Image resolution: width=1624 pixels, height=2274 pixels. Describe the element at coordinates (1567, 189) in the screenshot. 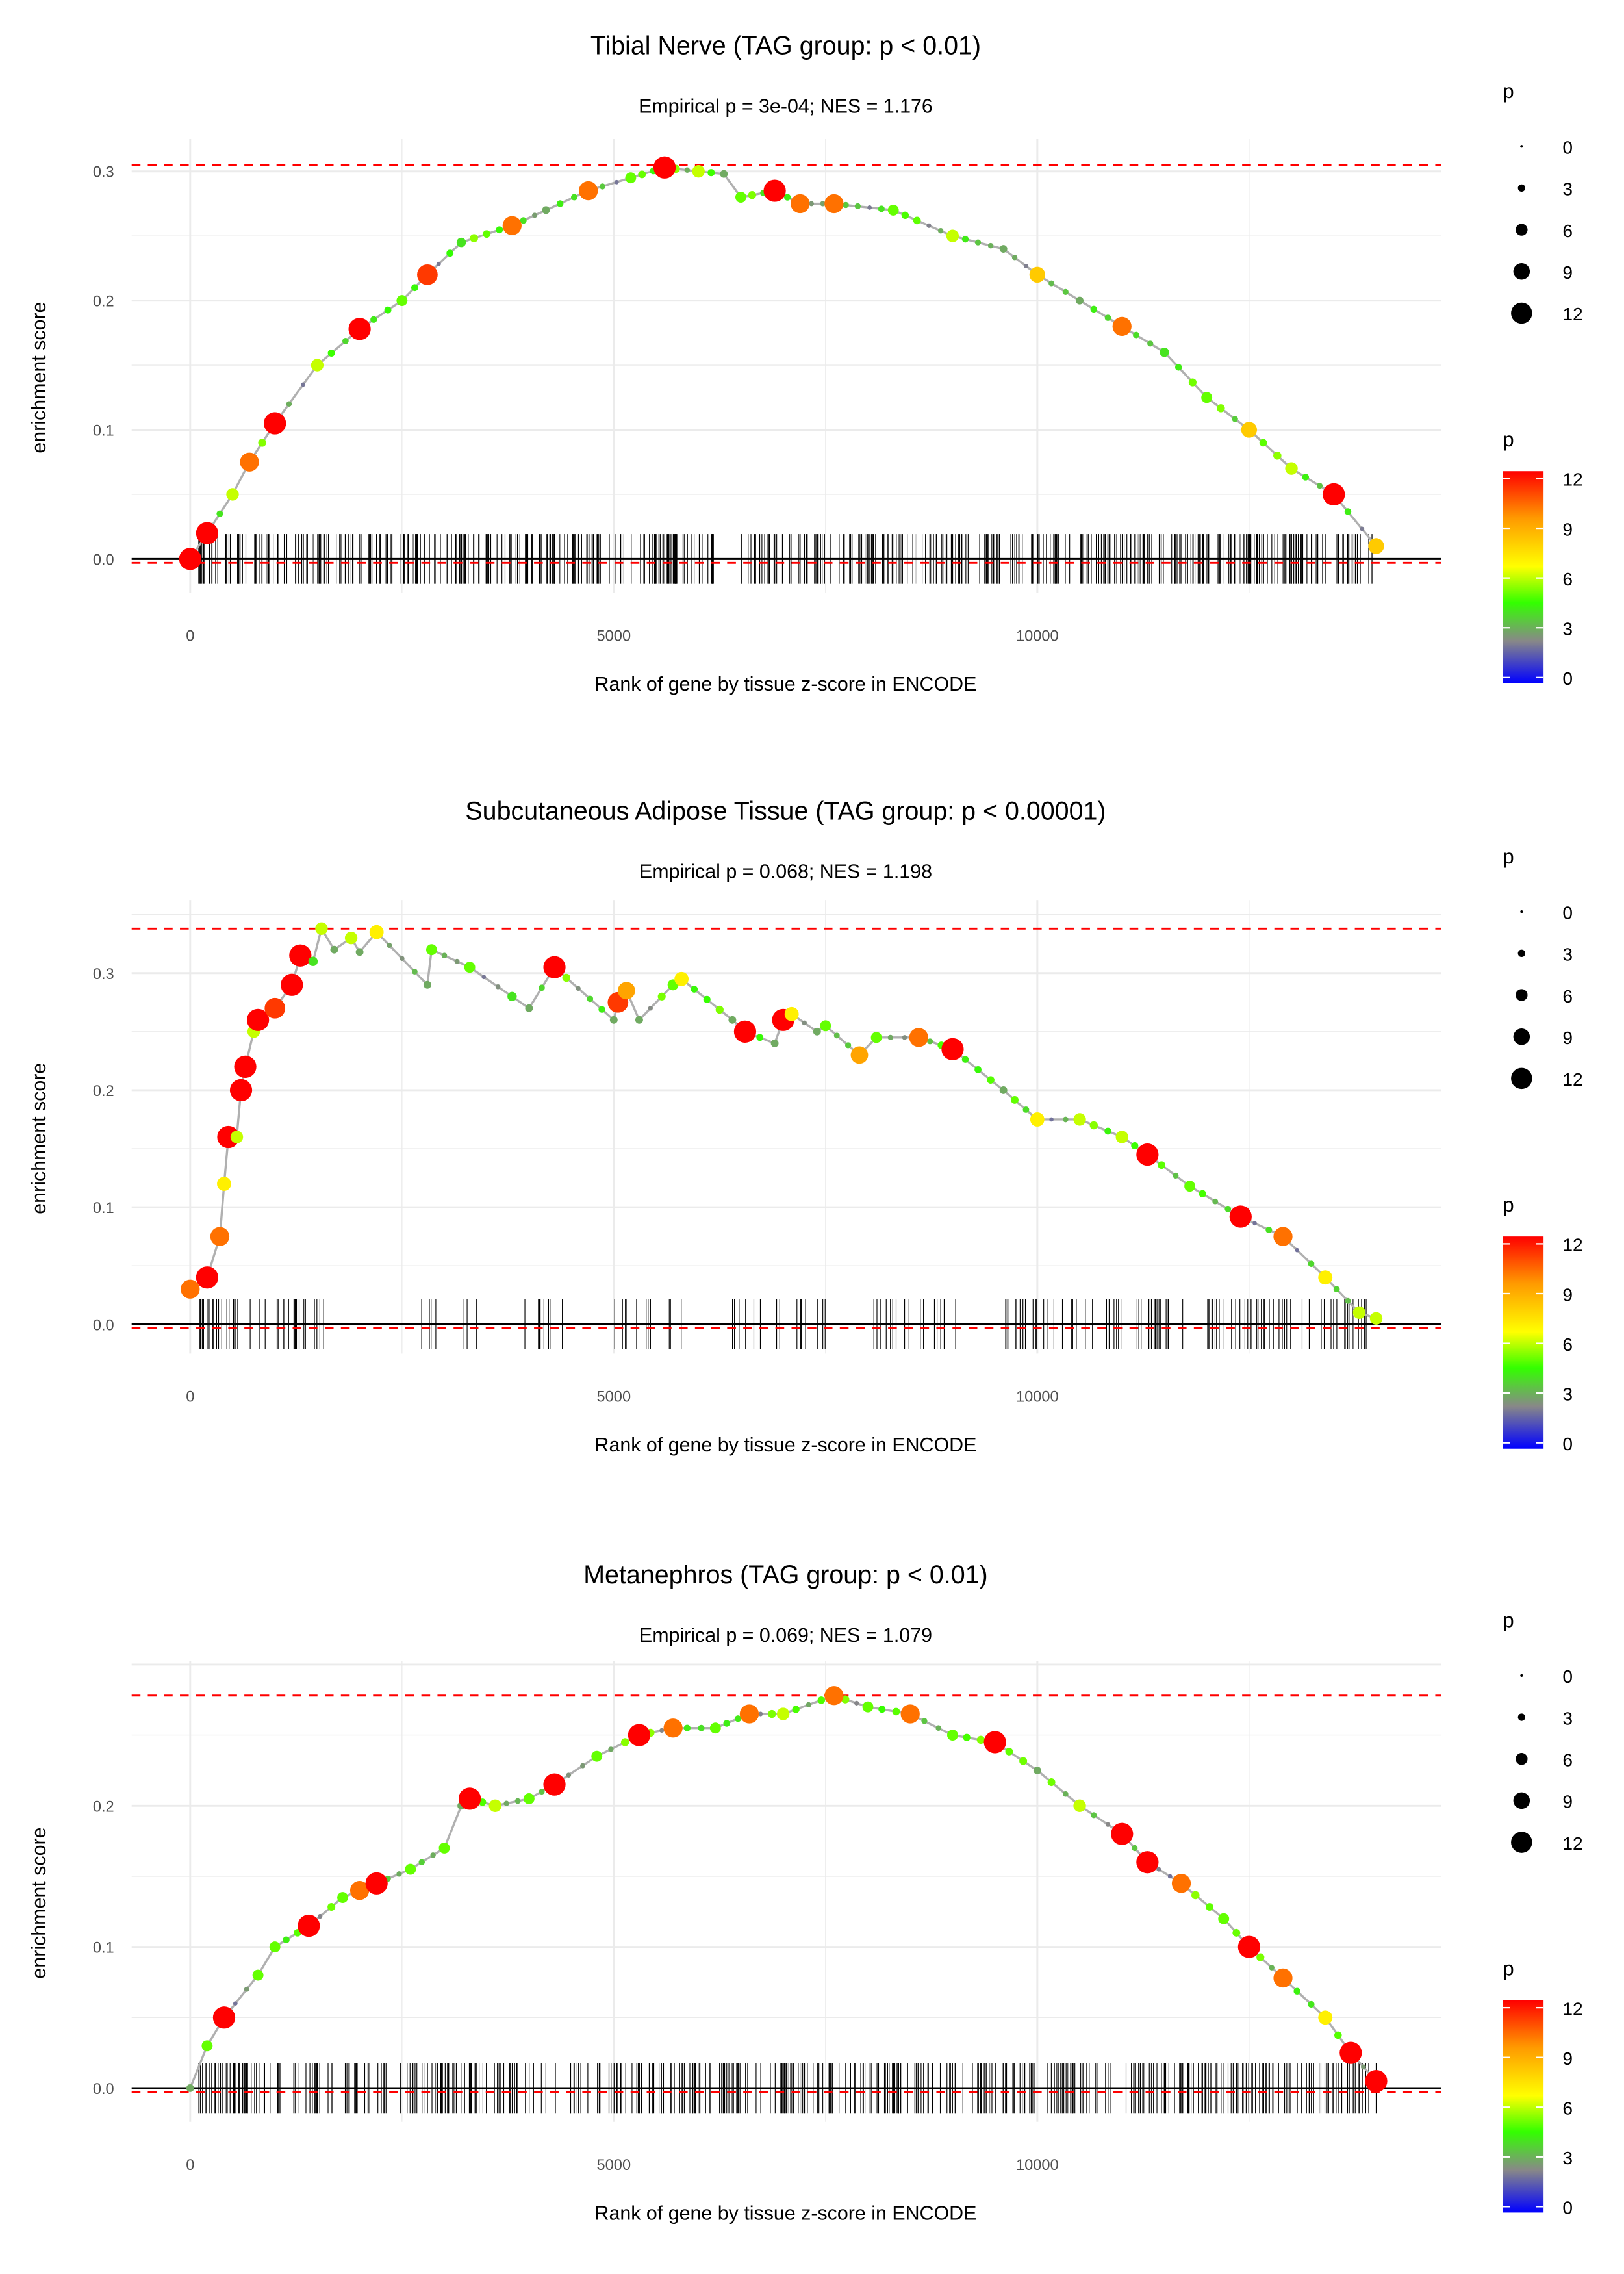

I see `legend-size-label: 3` at that location.